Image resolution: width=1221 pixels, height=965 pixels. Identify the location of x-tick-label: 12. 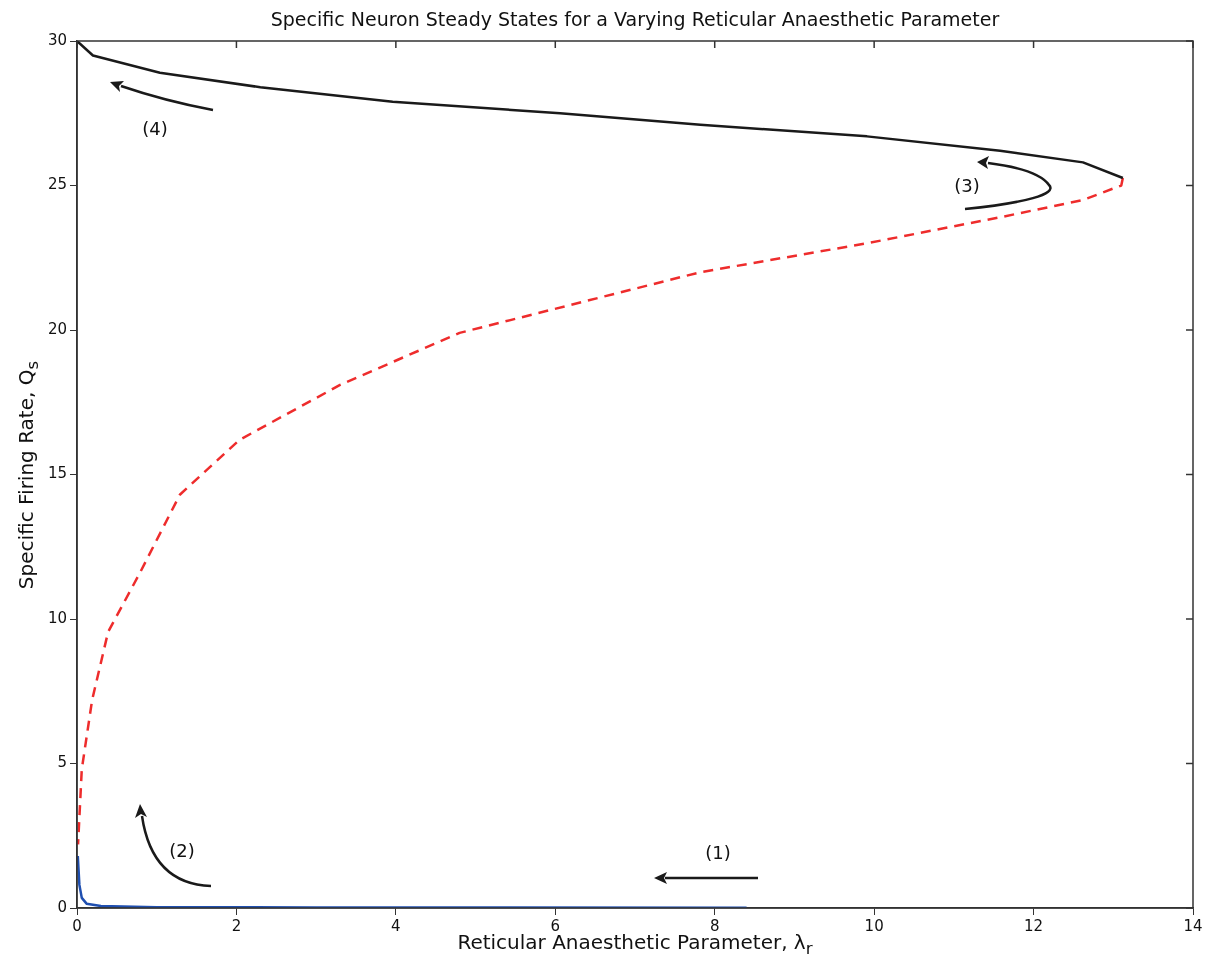
(1034, 925).